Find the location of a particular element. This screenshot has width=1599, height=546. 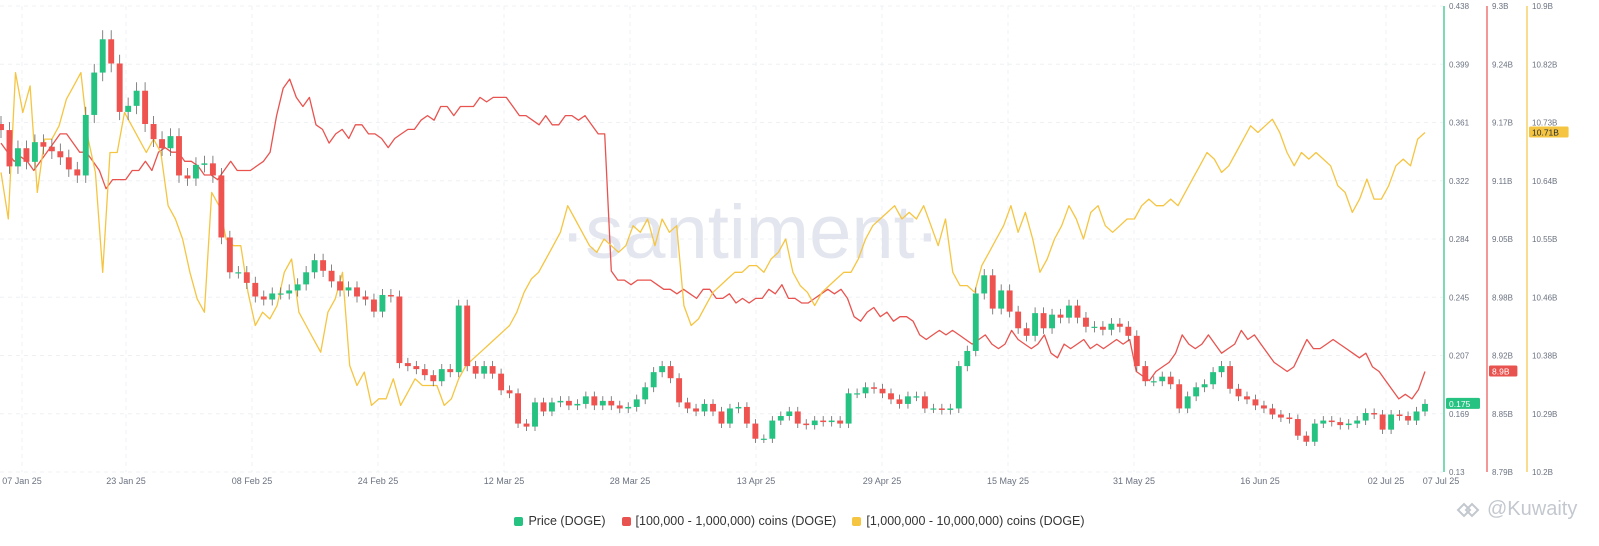

mid-holders-tick-label: 9.11B is located at coordinates (1502, 181).